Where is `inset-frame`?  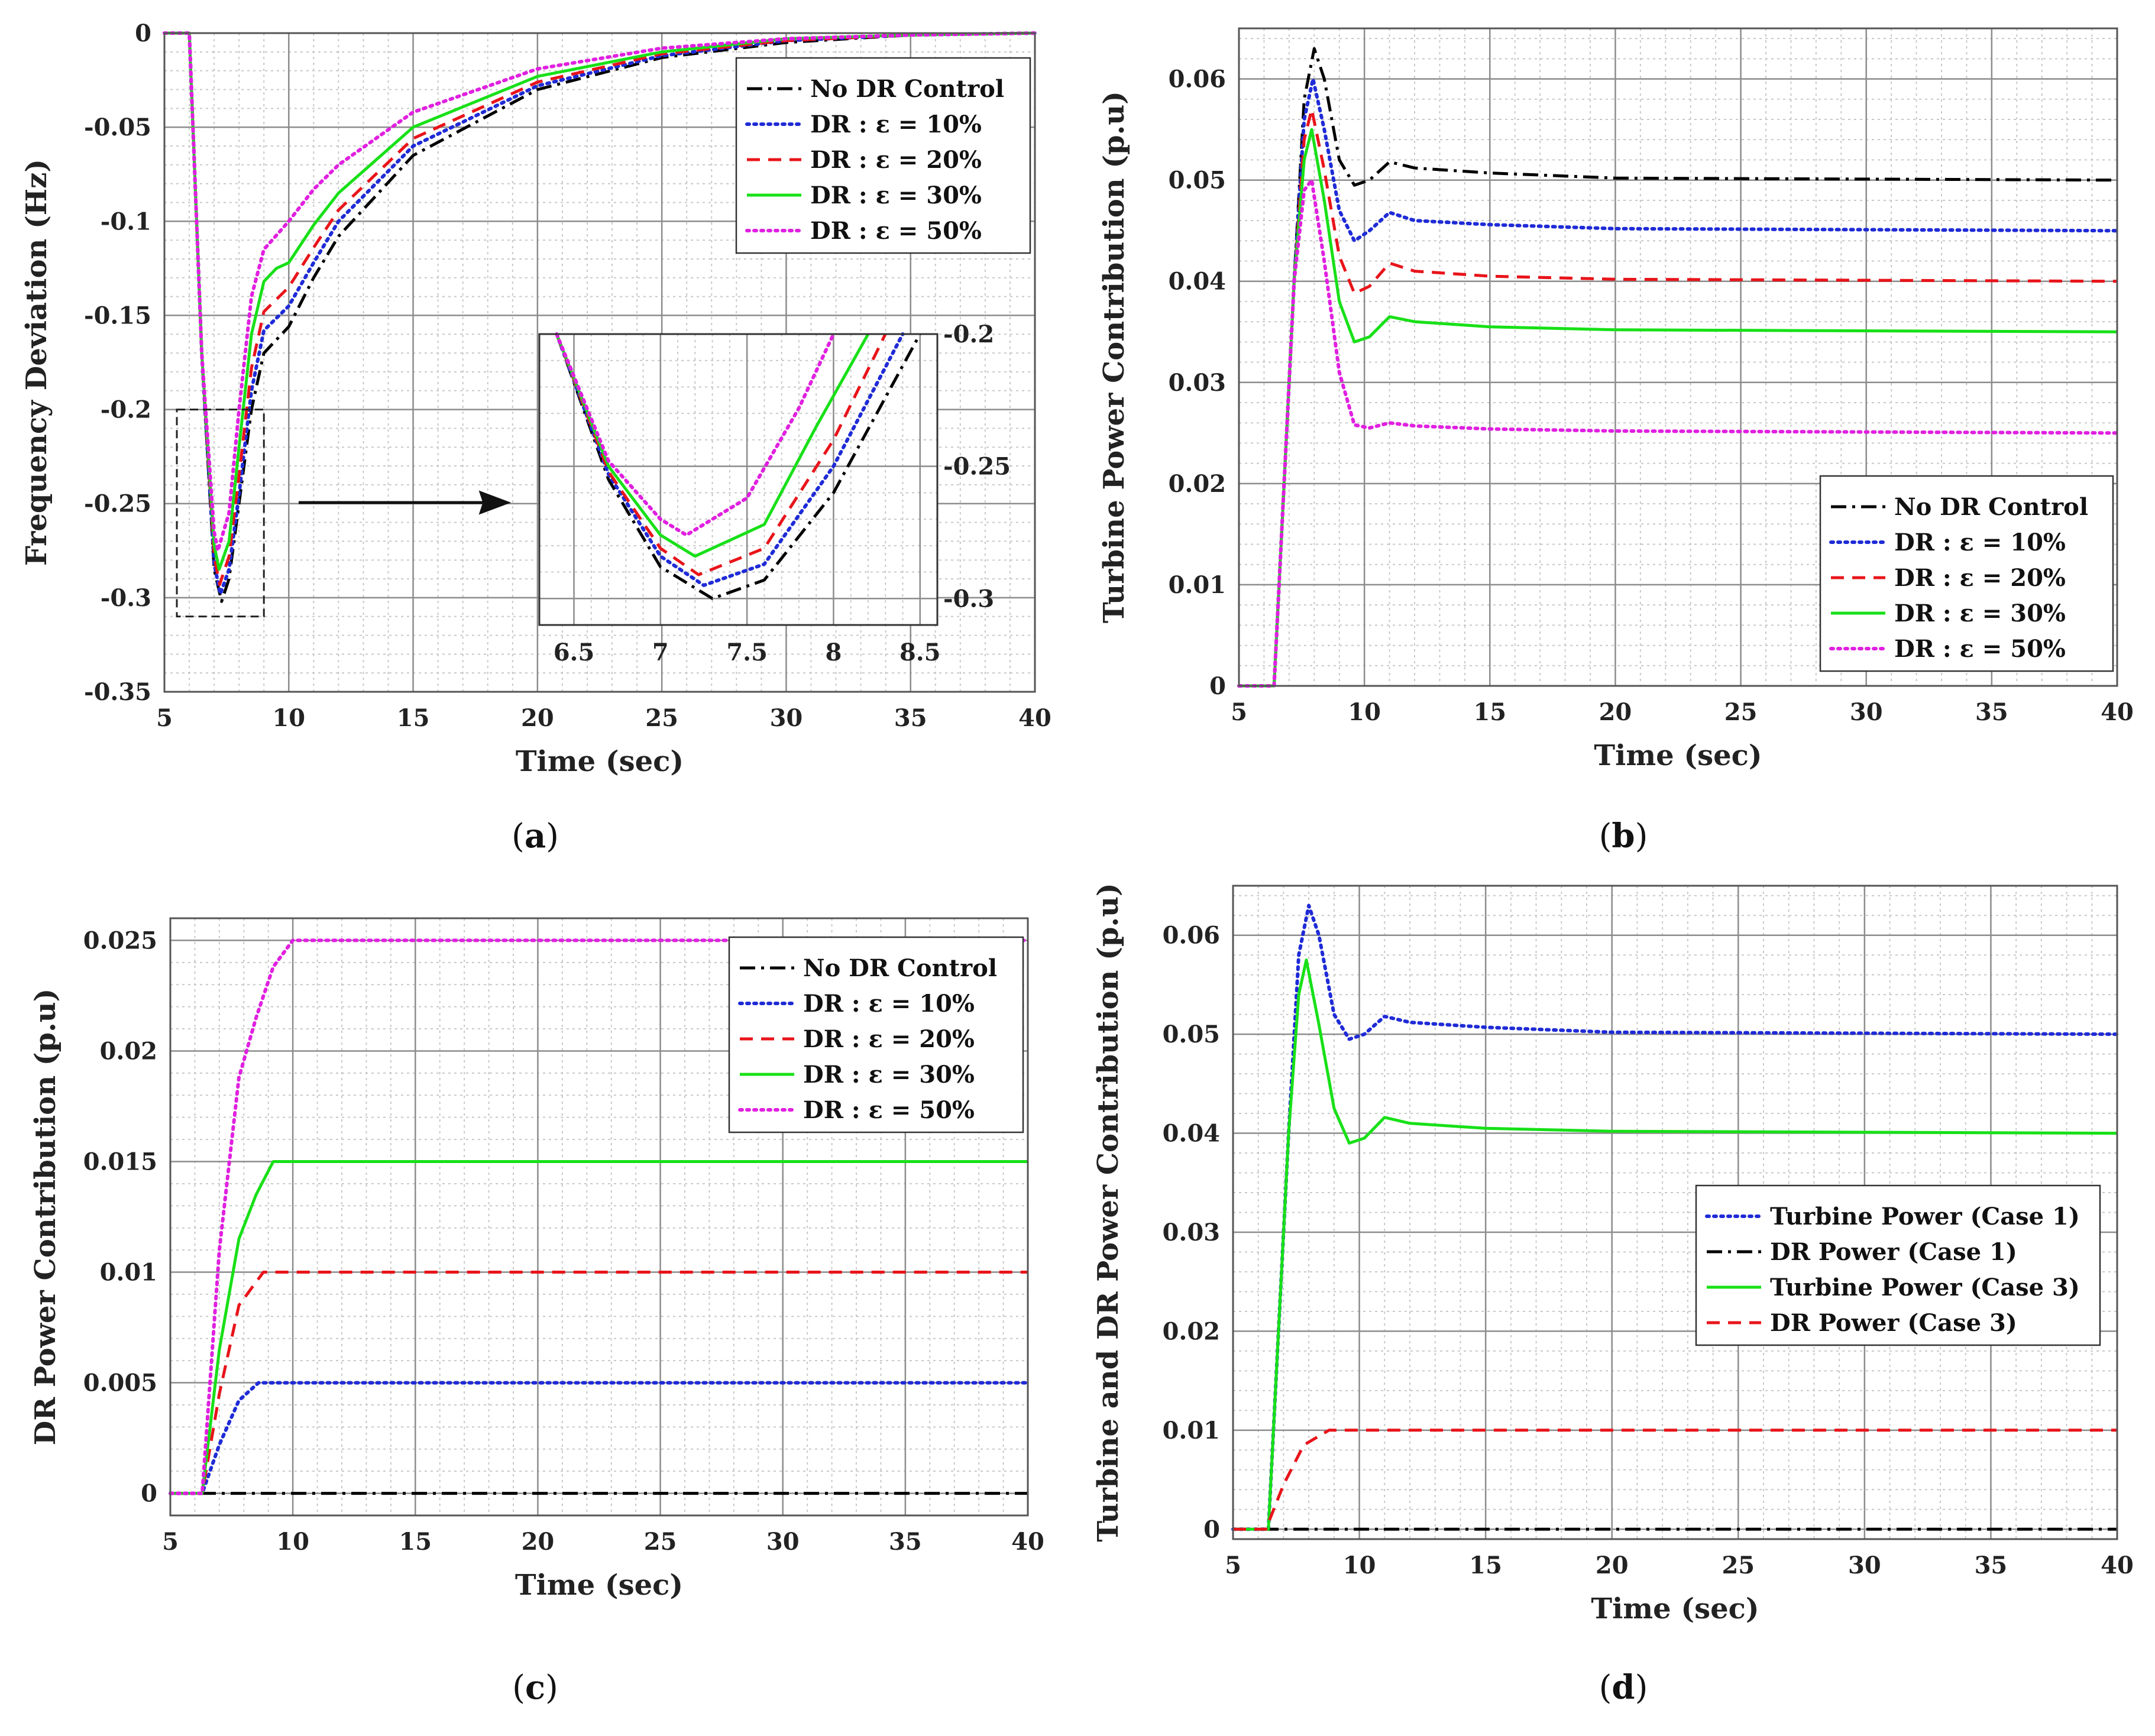
inset-frame is located at coordinates (738, 479).